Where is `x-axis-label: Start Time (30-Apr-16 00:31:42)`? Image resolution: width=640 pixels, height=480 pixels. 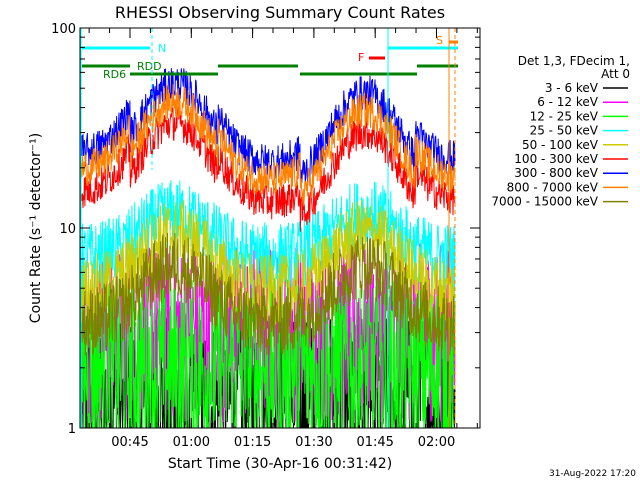
x-axis-label: Start Time (30-Apr-16 00:31:42) is located at coordinates (280, 464).